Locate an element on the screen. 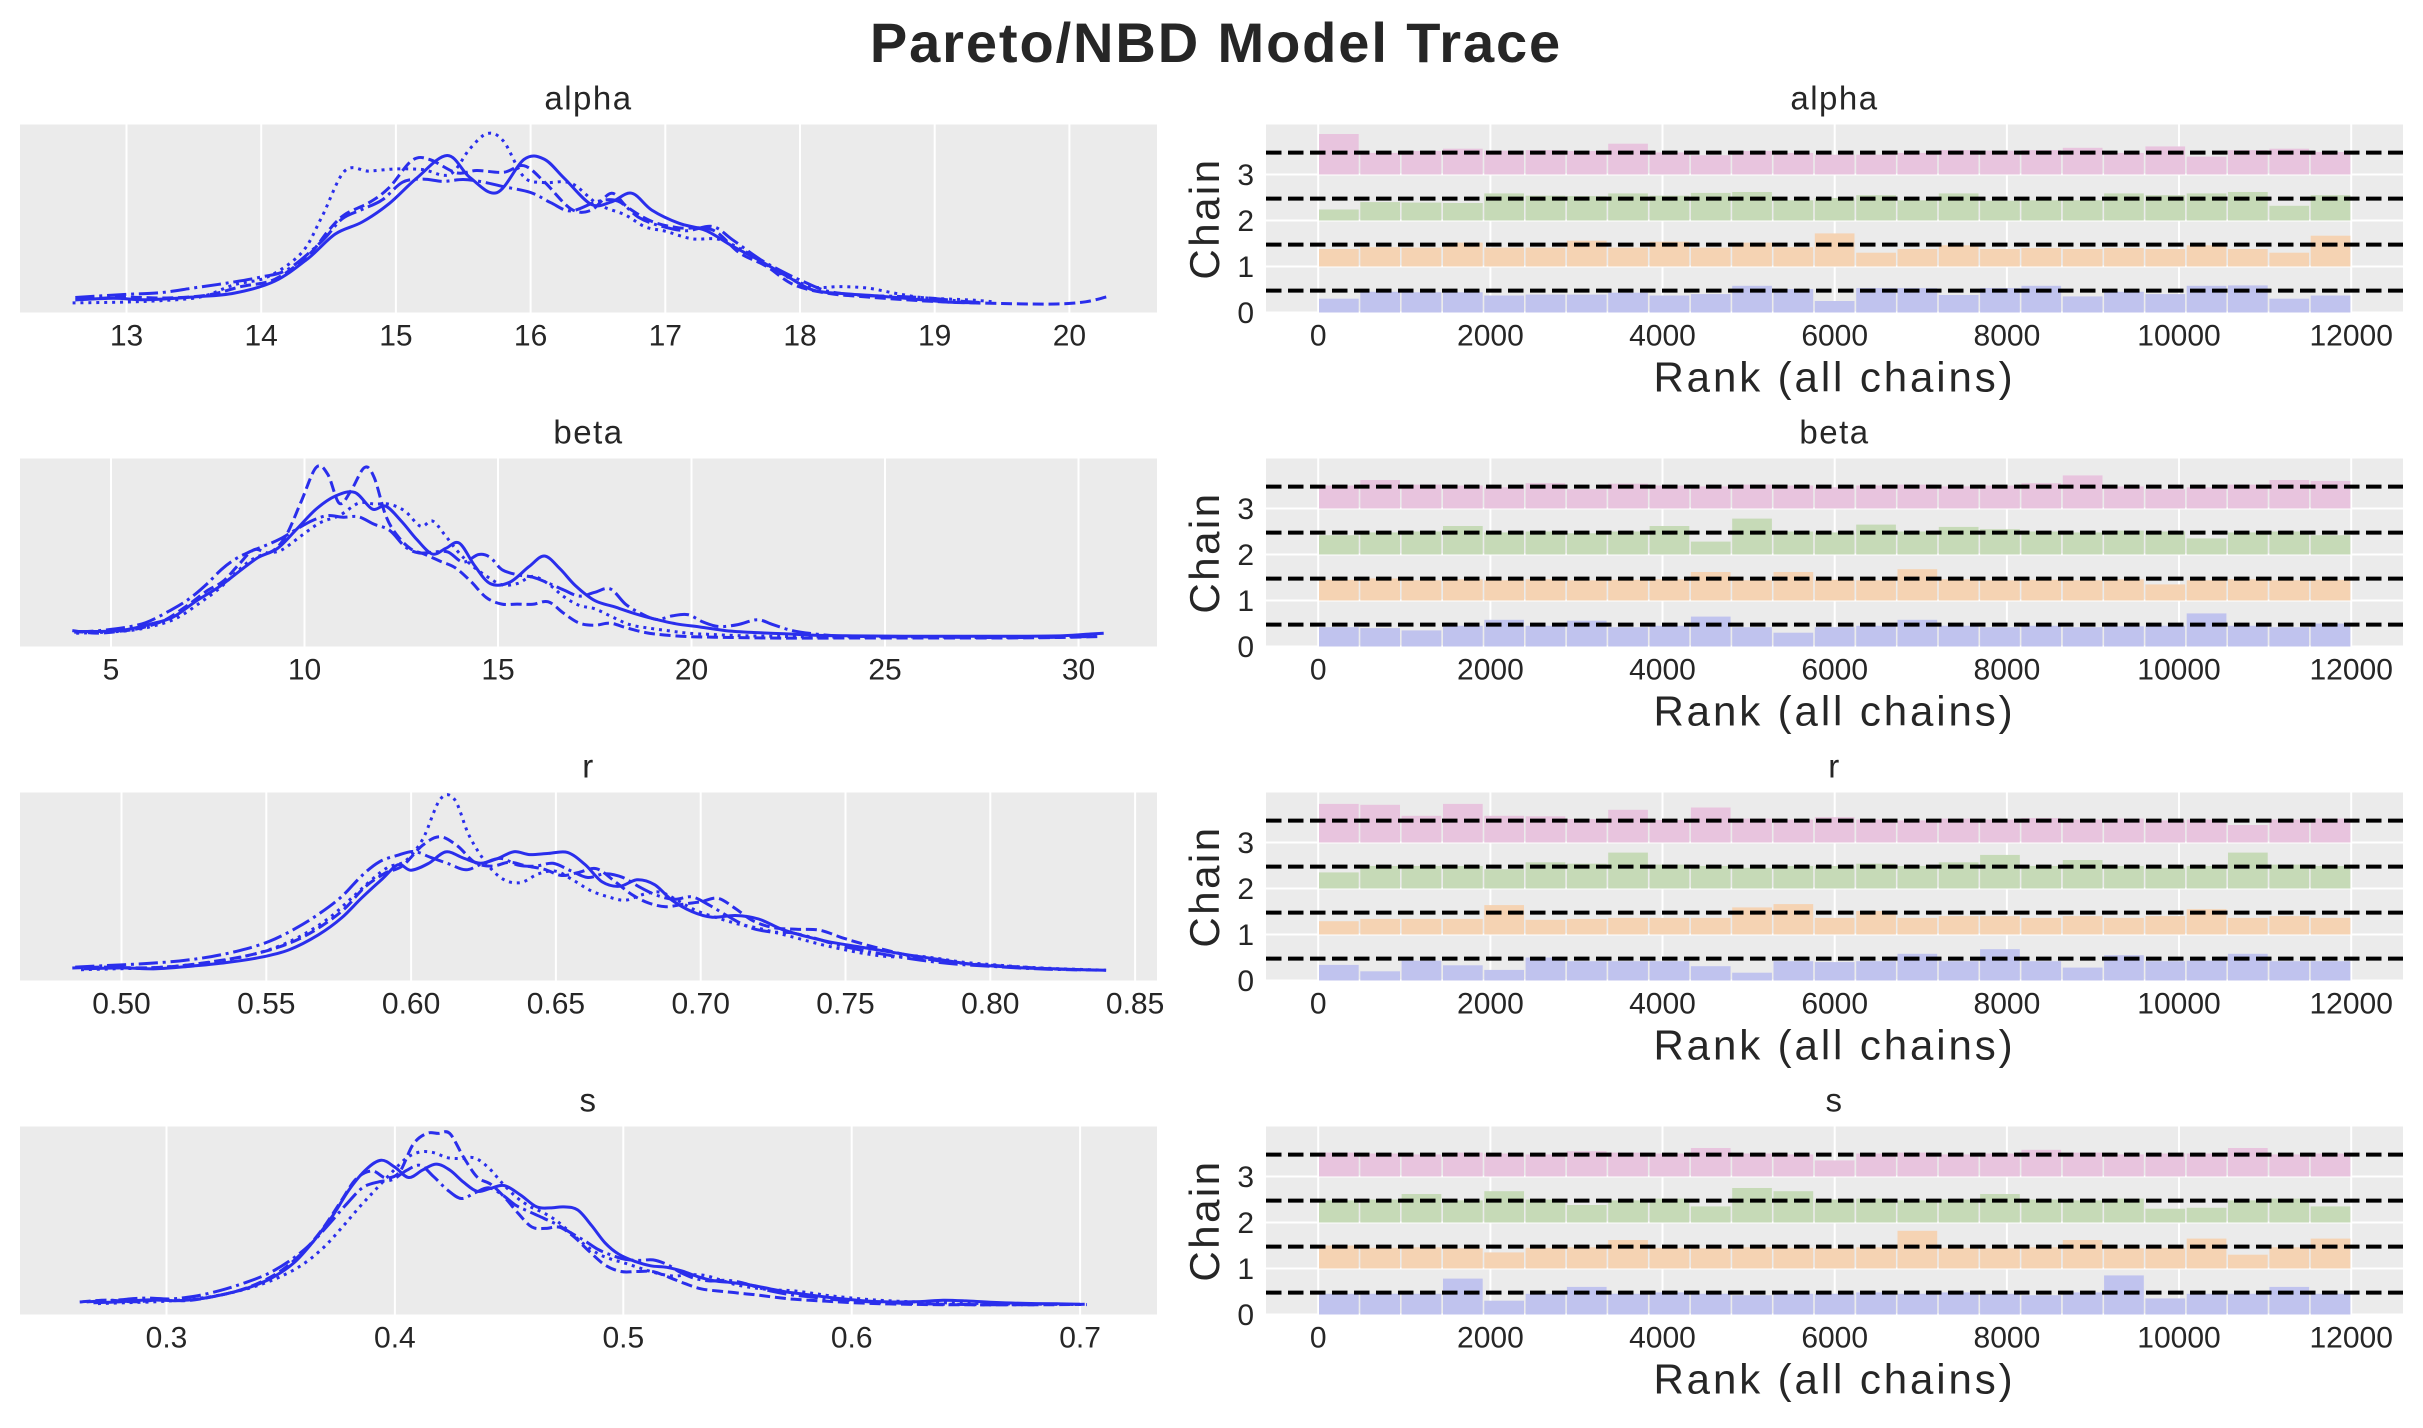 The image size is (2423, 1428). svg-text: 0.3 is located at coordinates (167, 1338).